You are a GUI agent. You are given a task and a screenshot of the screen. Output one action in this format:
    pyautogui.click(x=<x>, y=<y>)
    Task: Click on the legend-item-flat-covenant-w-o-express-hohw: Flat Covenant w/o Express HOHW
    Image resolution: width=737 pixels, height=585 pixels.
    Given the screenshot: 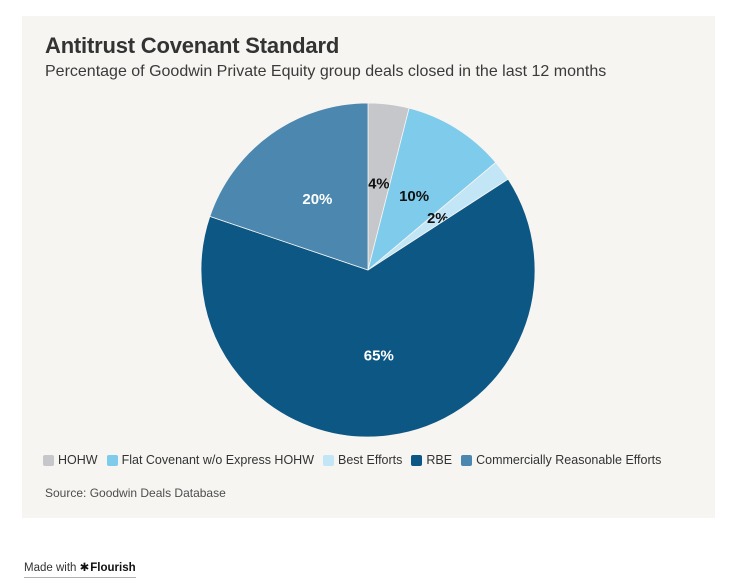 What is the action you would take?
    pyautogui.click(x=210, y=460)
    